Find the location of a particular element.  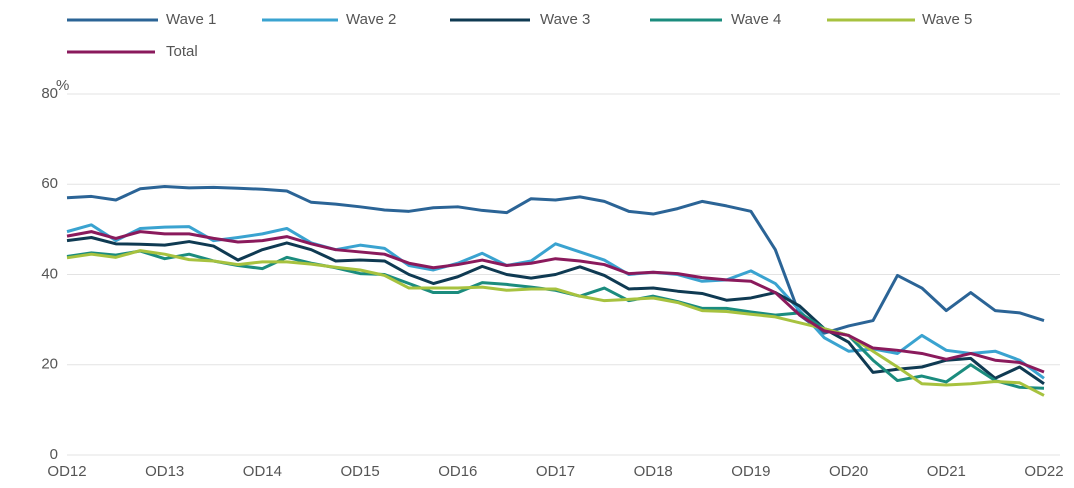

legend-label: Wave 2 is located at coordinates (371, 19).